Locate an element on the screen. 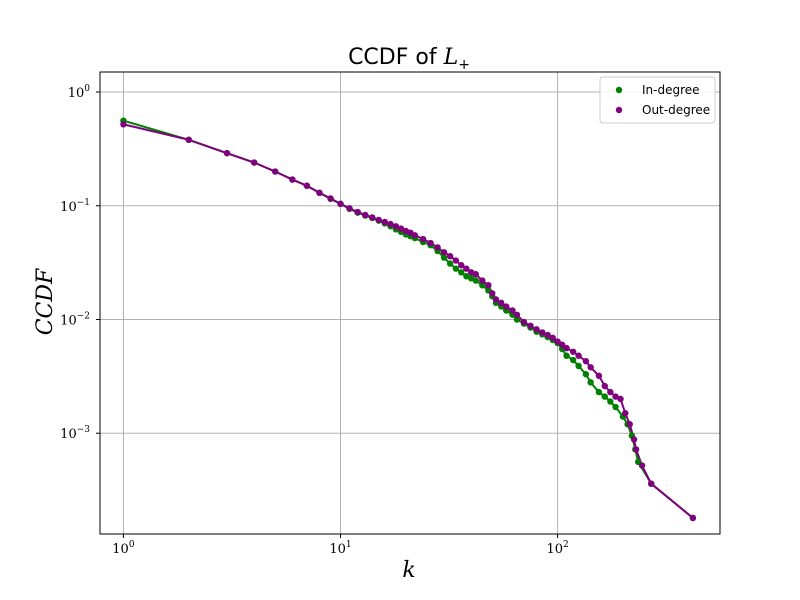 This screenshot has height=600, width=800. chart-title: CCDF of L+ is located at coordinates (409, 59).